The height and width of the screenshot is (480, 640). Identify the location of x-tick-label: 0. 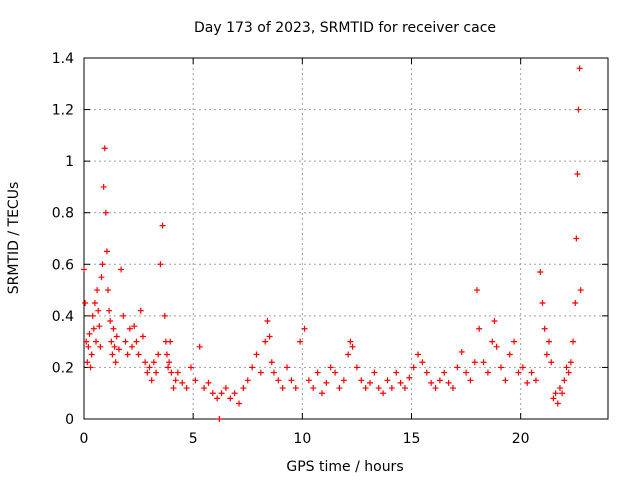
(84, 439).